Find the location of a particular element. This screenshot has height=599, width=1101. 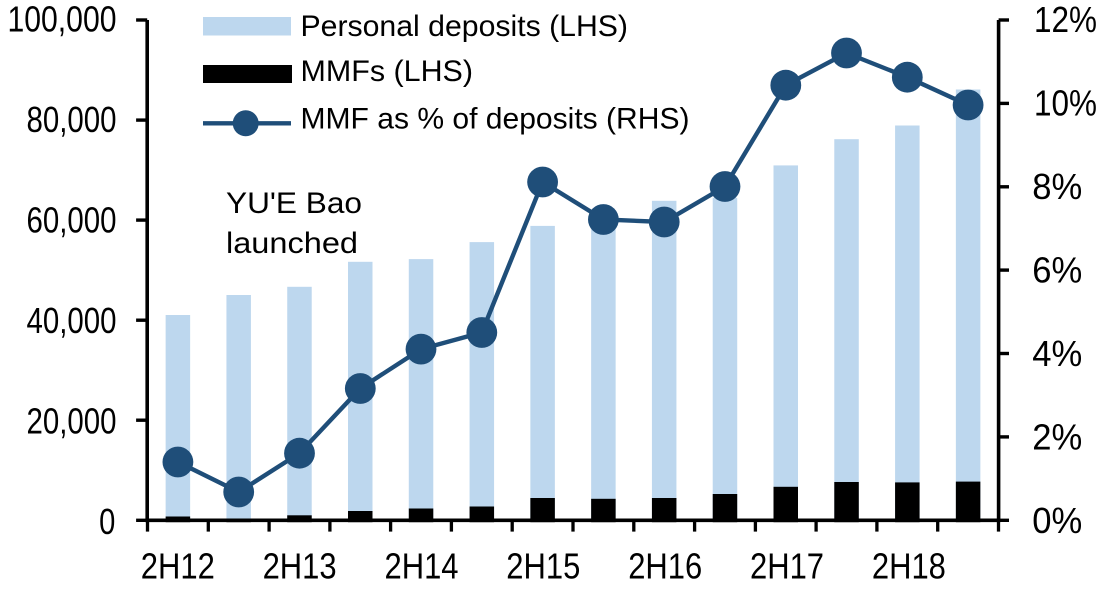

svg-text: 40,000 is located at coordinates (72, 320).